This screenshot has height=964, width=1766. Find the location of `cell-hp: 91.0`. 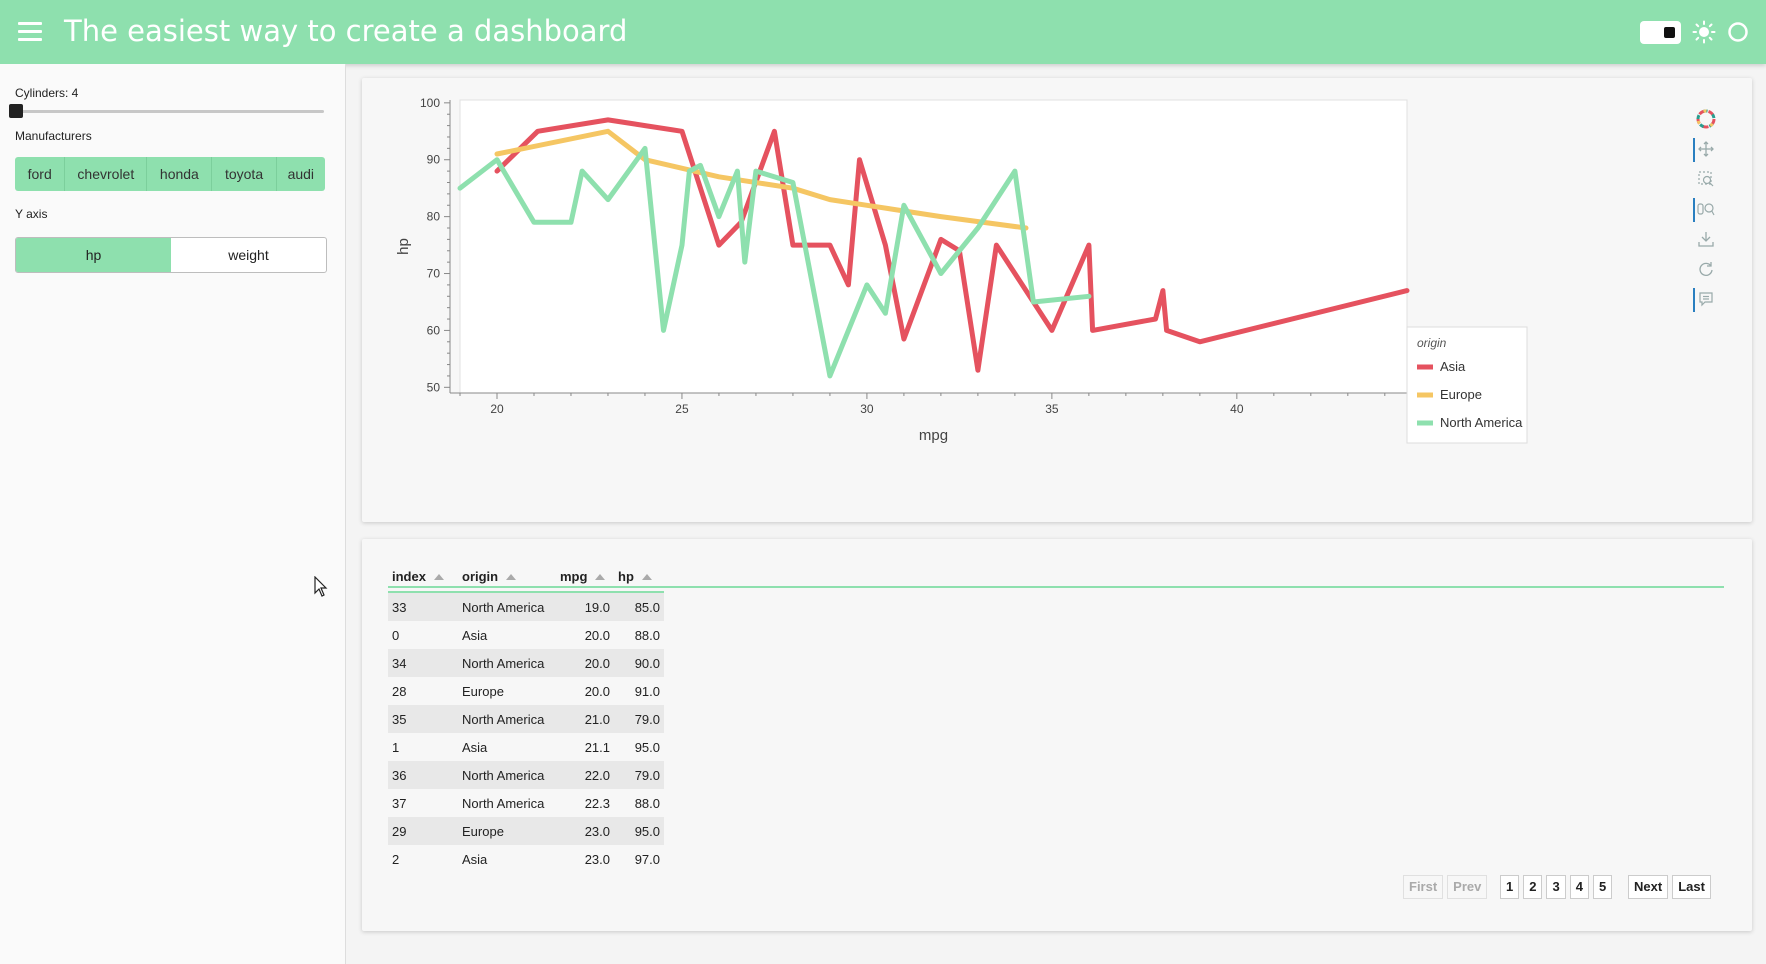

cell-hp: 91.0 is located at coordinates (639, 691).